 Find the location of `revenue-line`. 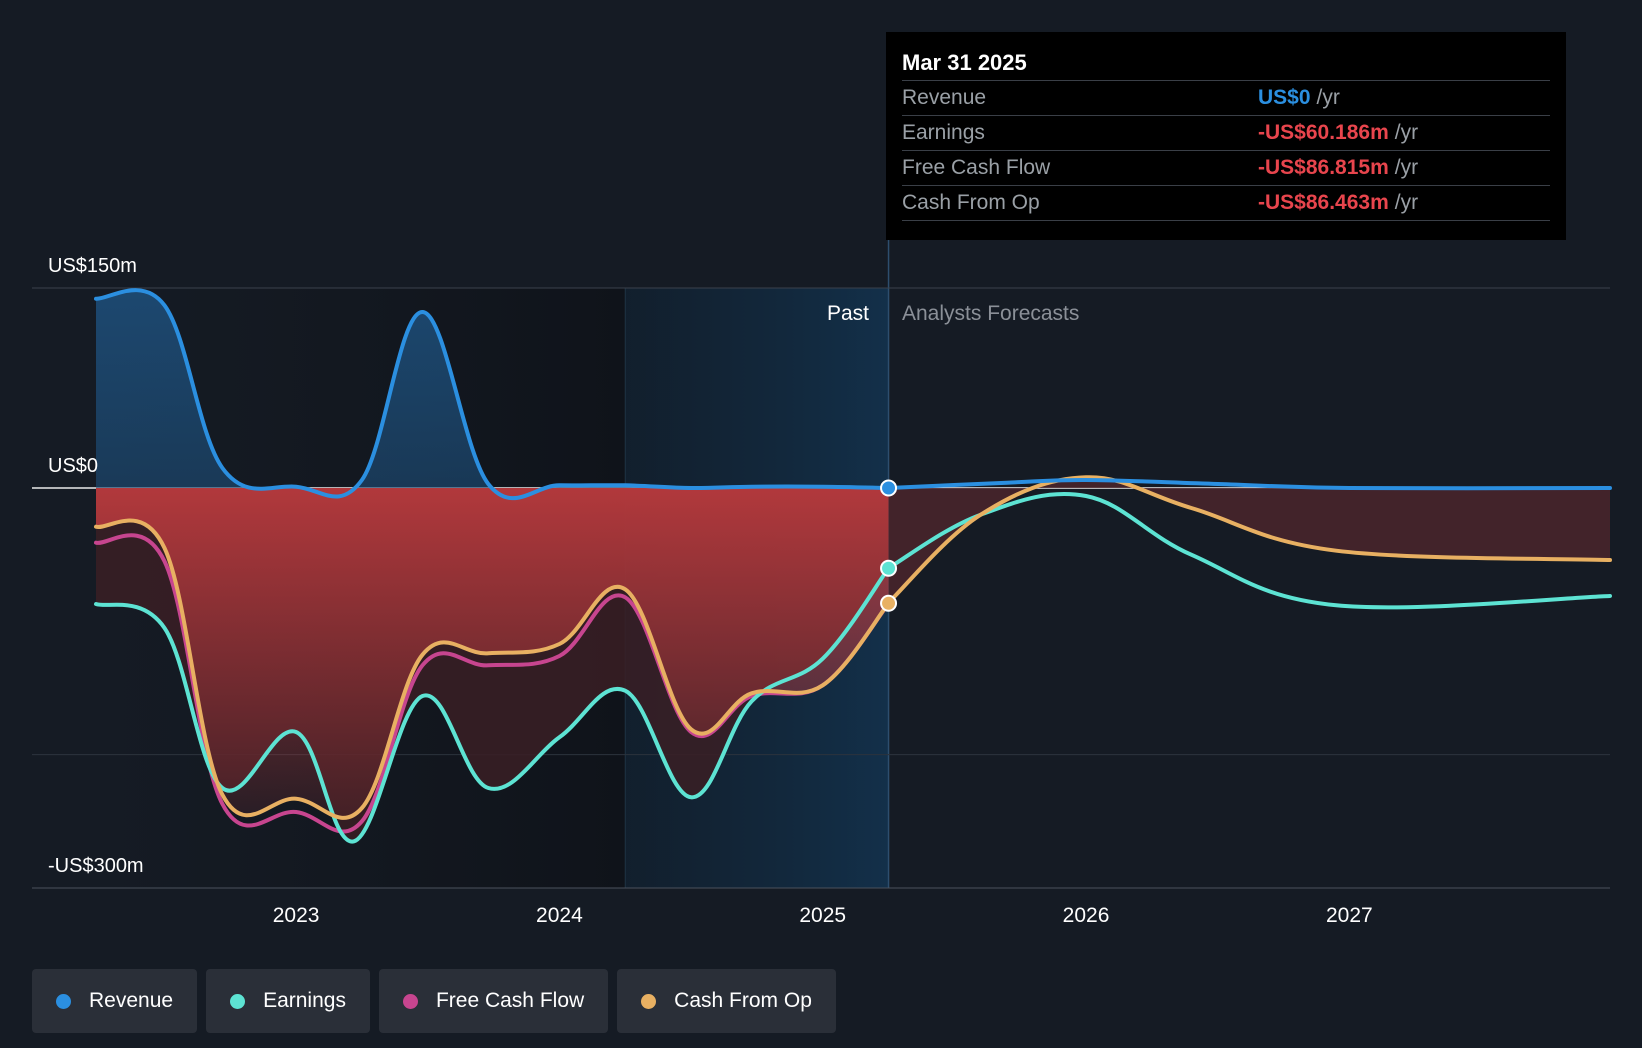

revenue-line is located at coordinates (492, 394).